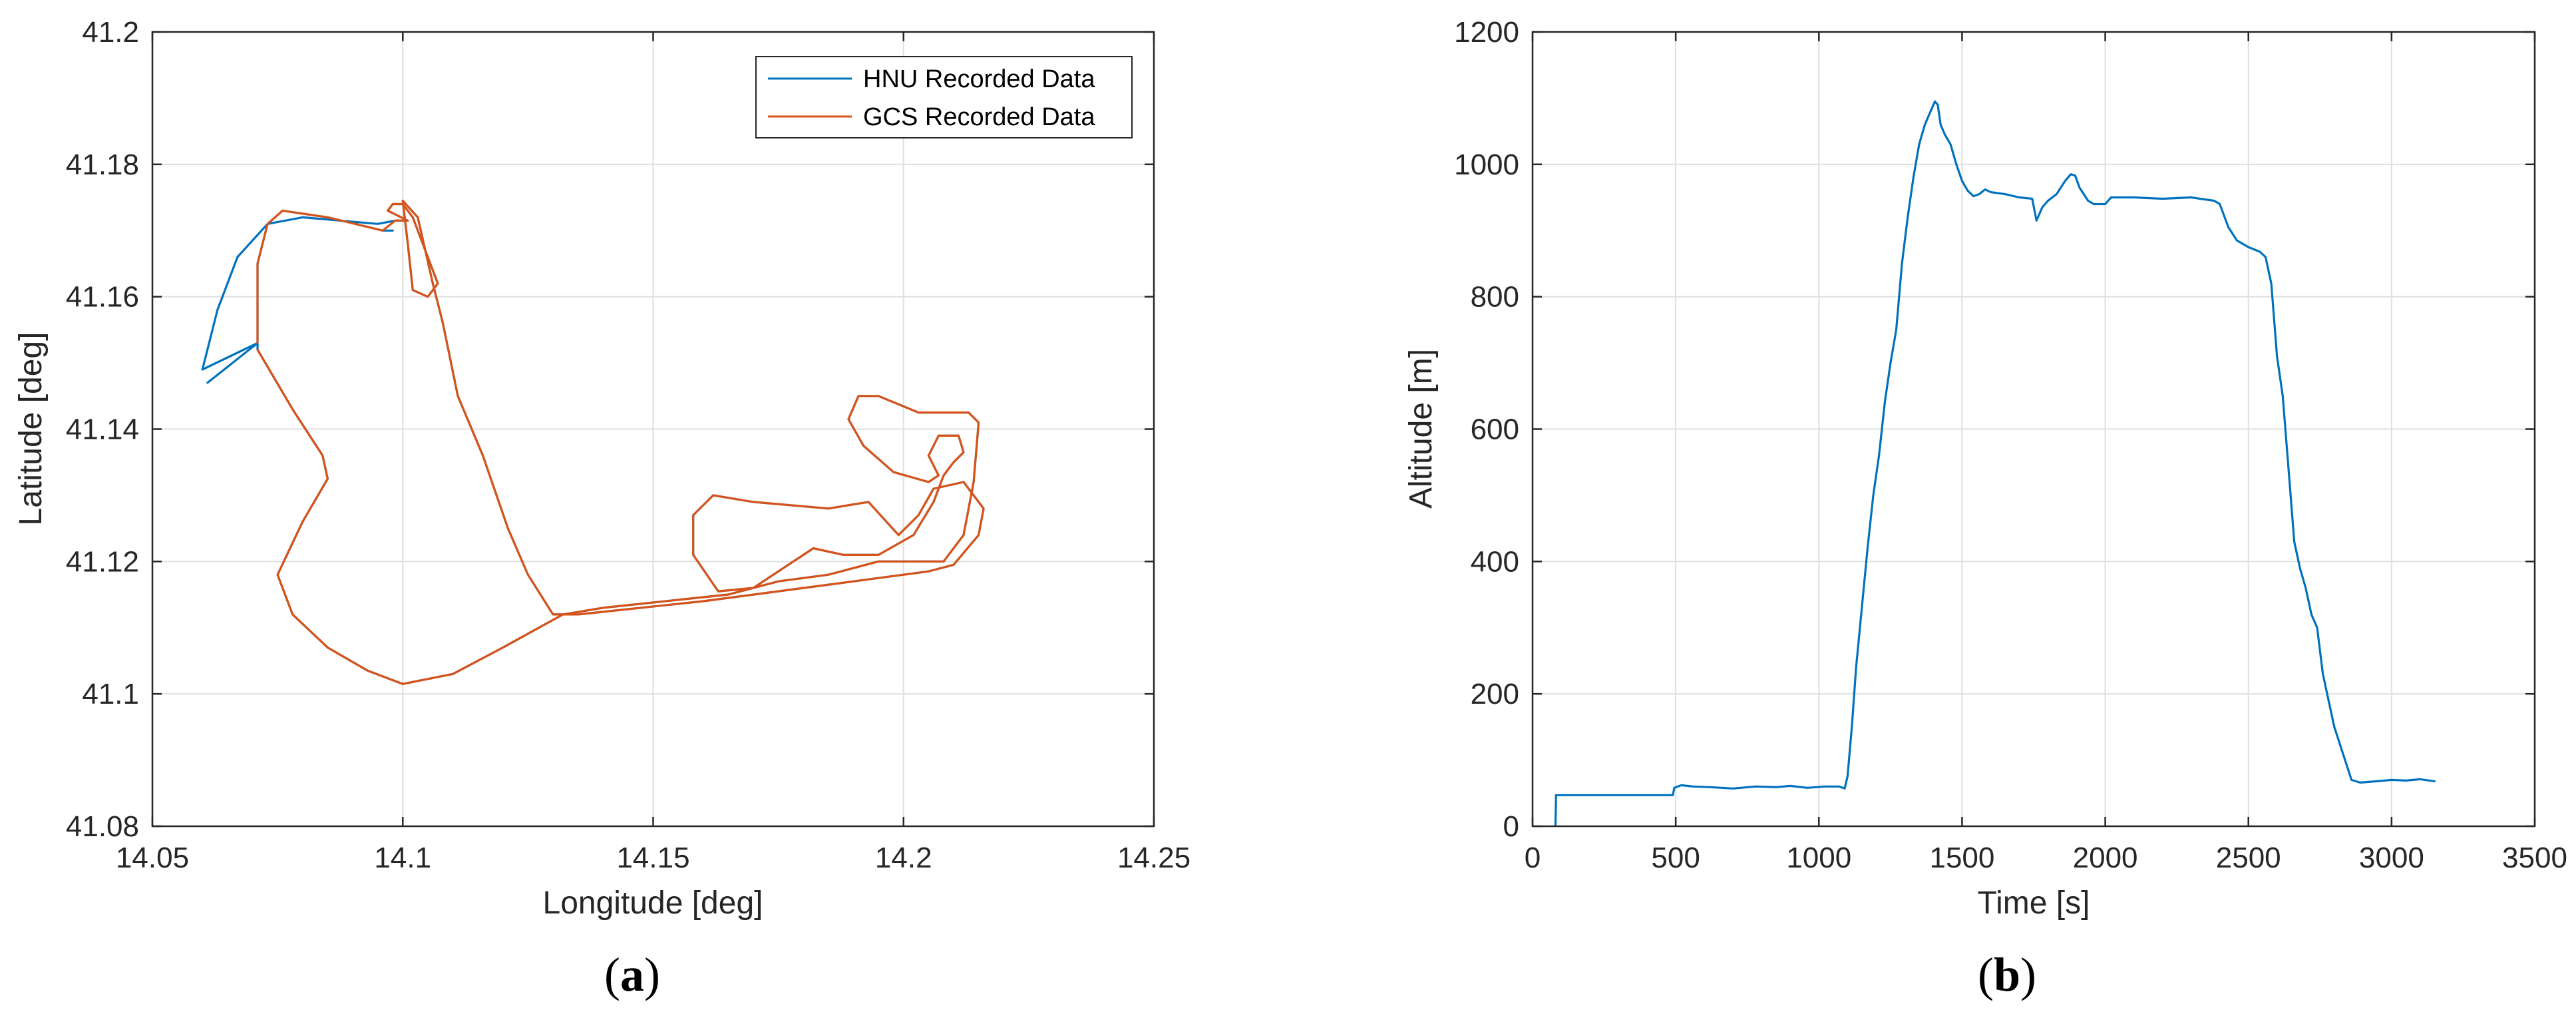 The width and height of the screenshot is (2576, 1010). I want to click on legend-box, so click(944, 97).